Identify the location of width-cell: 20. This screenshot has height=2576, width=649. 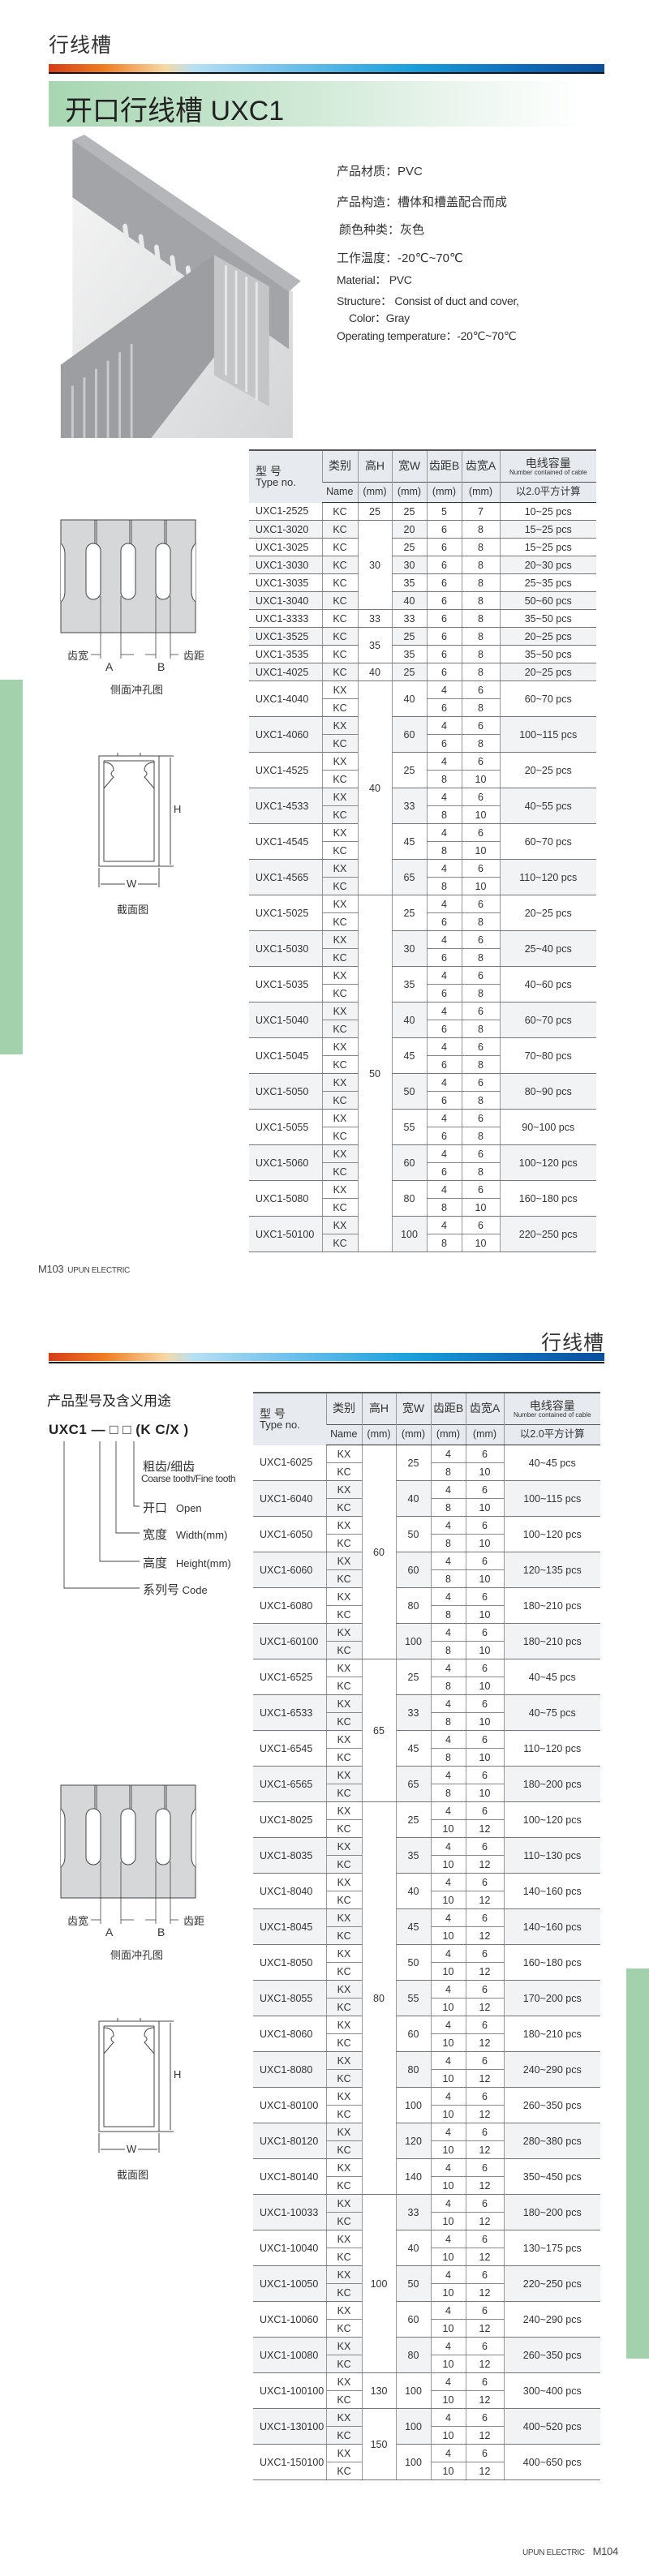
(409, 529).